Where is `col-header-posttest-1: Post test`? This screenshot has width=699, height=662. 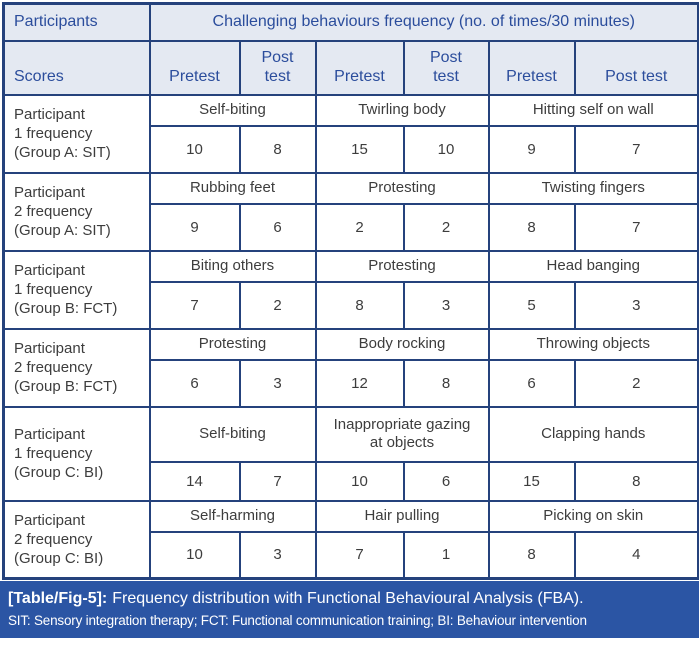 col-header-posttest-1: Post test is located at coordinates (446, 67).